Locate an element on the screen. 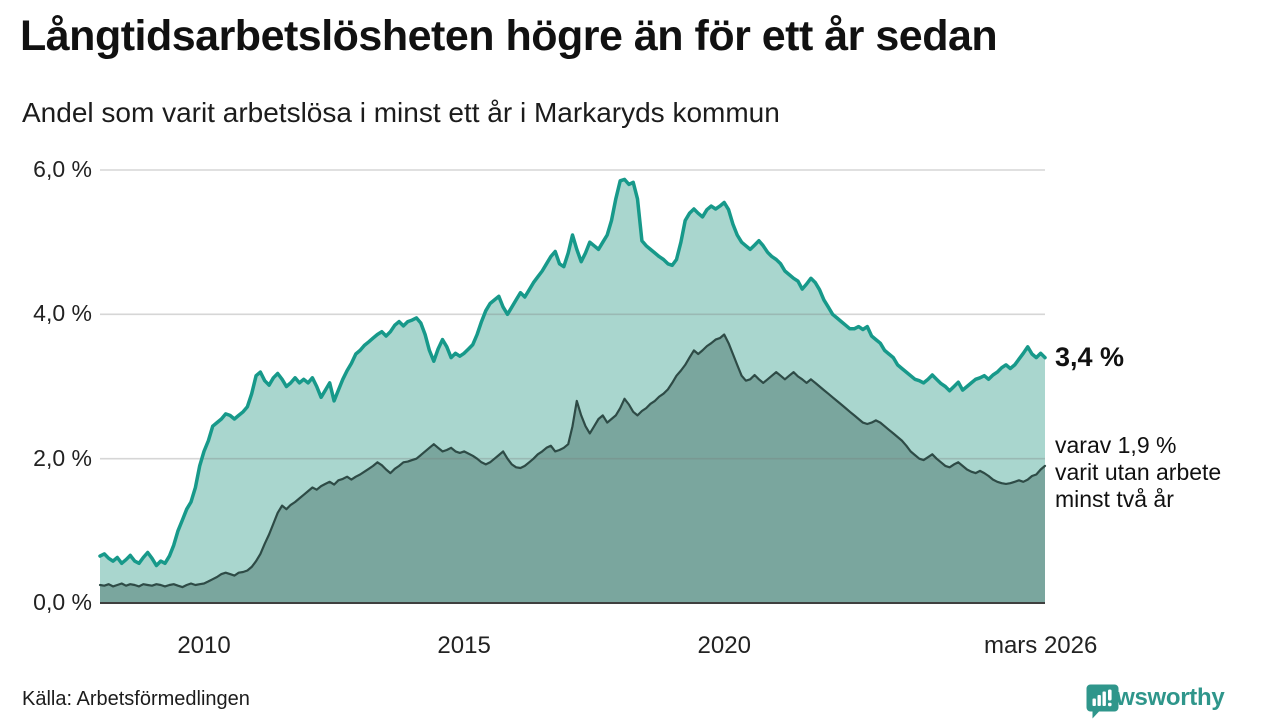  latest-value-label: 3,4 % is located at coordinates (1090, 357).